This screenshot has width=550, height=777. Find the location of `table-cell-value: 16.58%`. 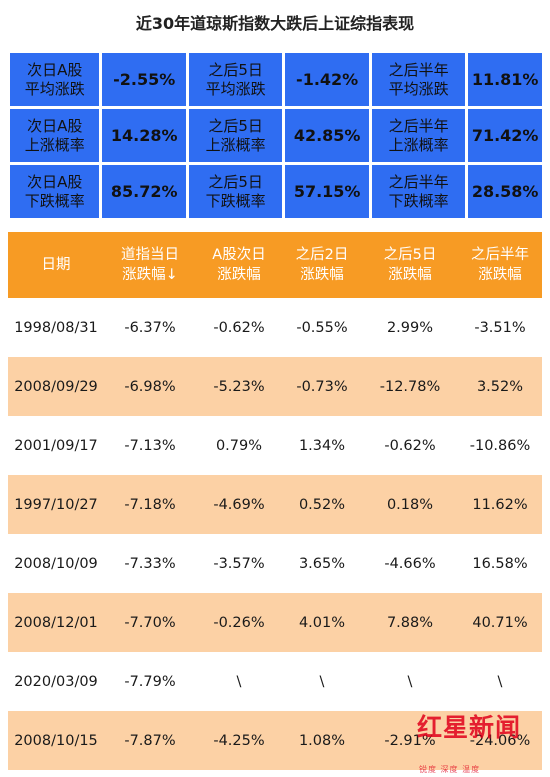

table-cell-value: 16.58% is located at coordinates (500, 563).